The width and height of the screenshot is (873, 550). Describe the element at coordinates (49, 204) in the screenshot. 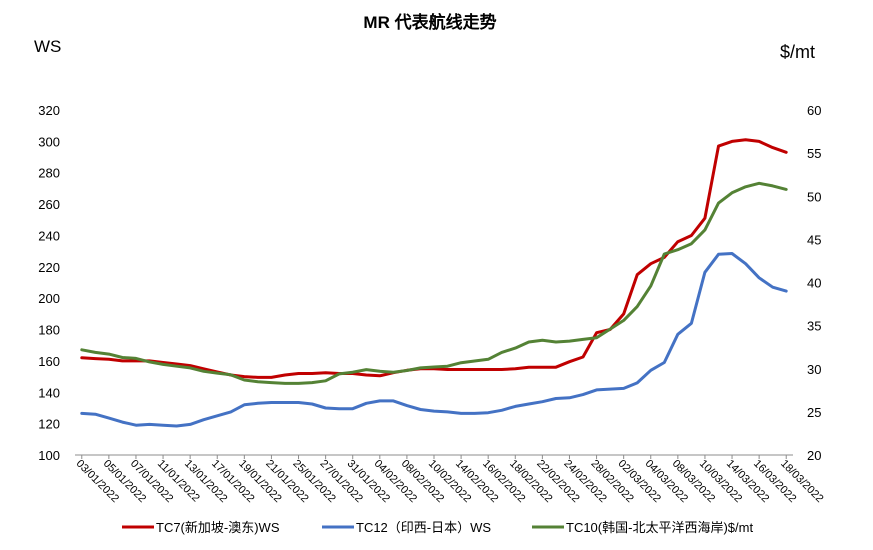

I see `y-left-tick-label: 260` at that location.